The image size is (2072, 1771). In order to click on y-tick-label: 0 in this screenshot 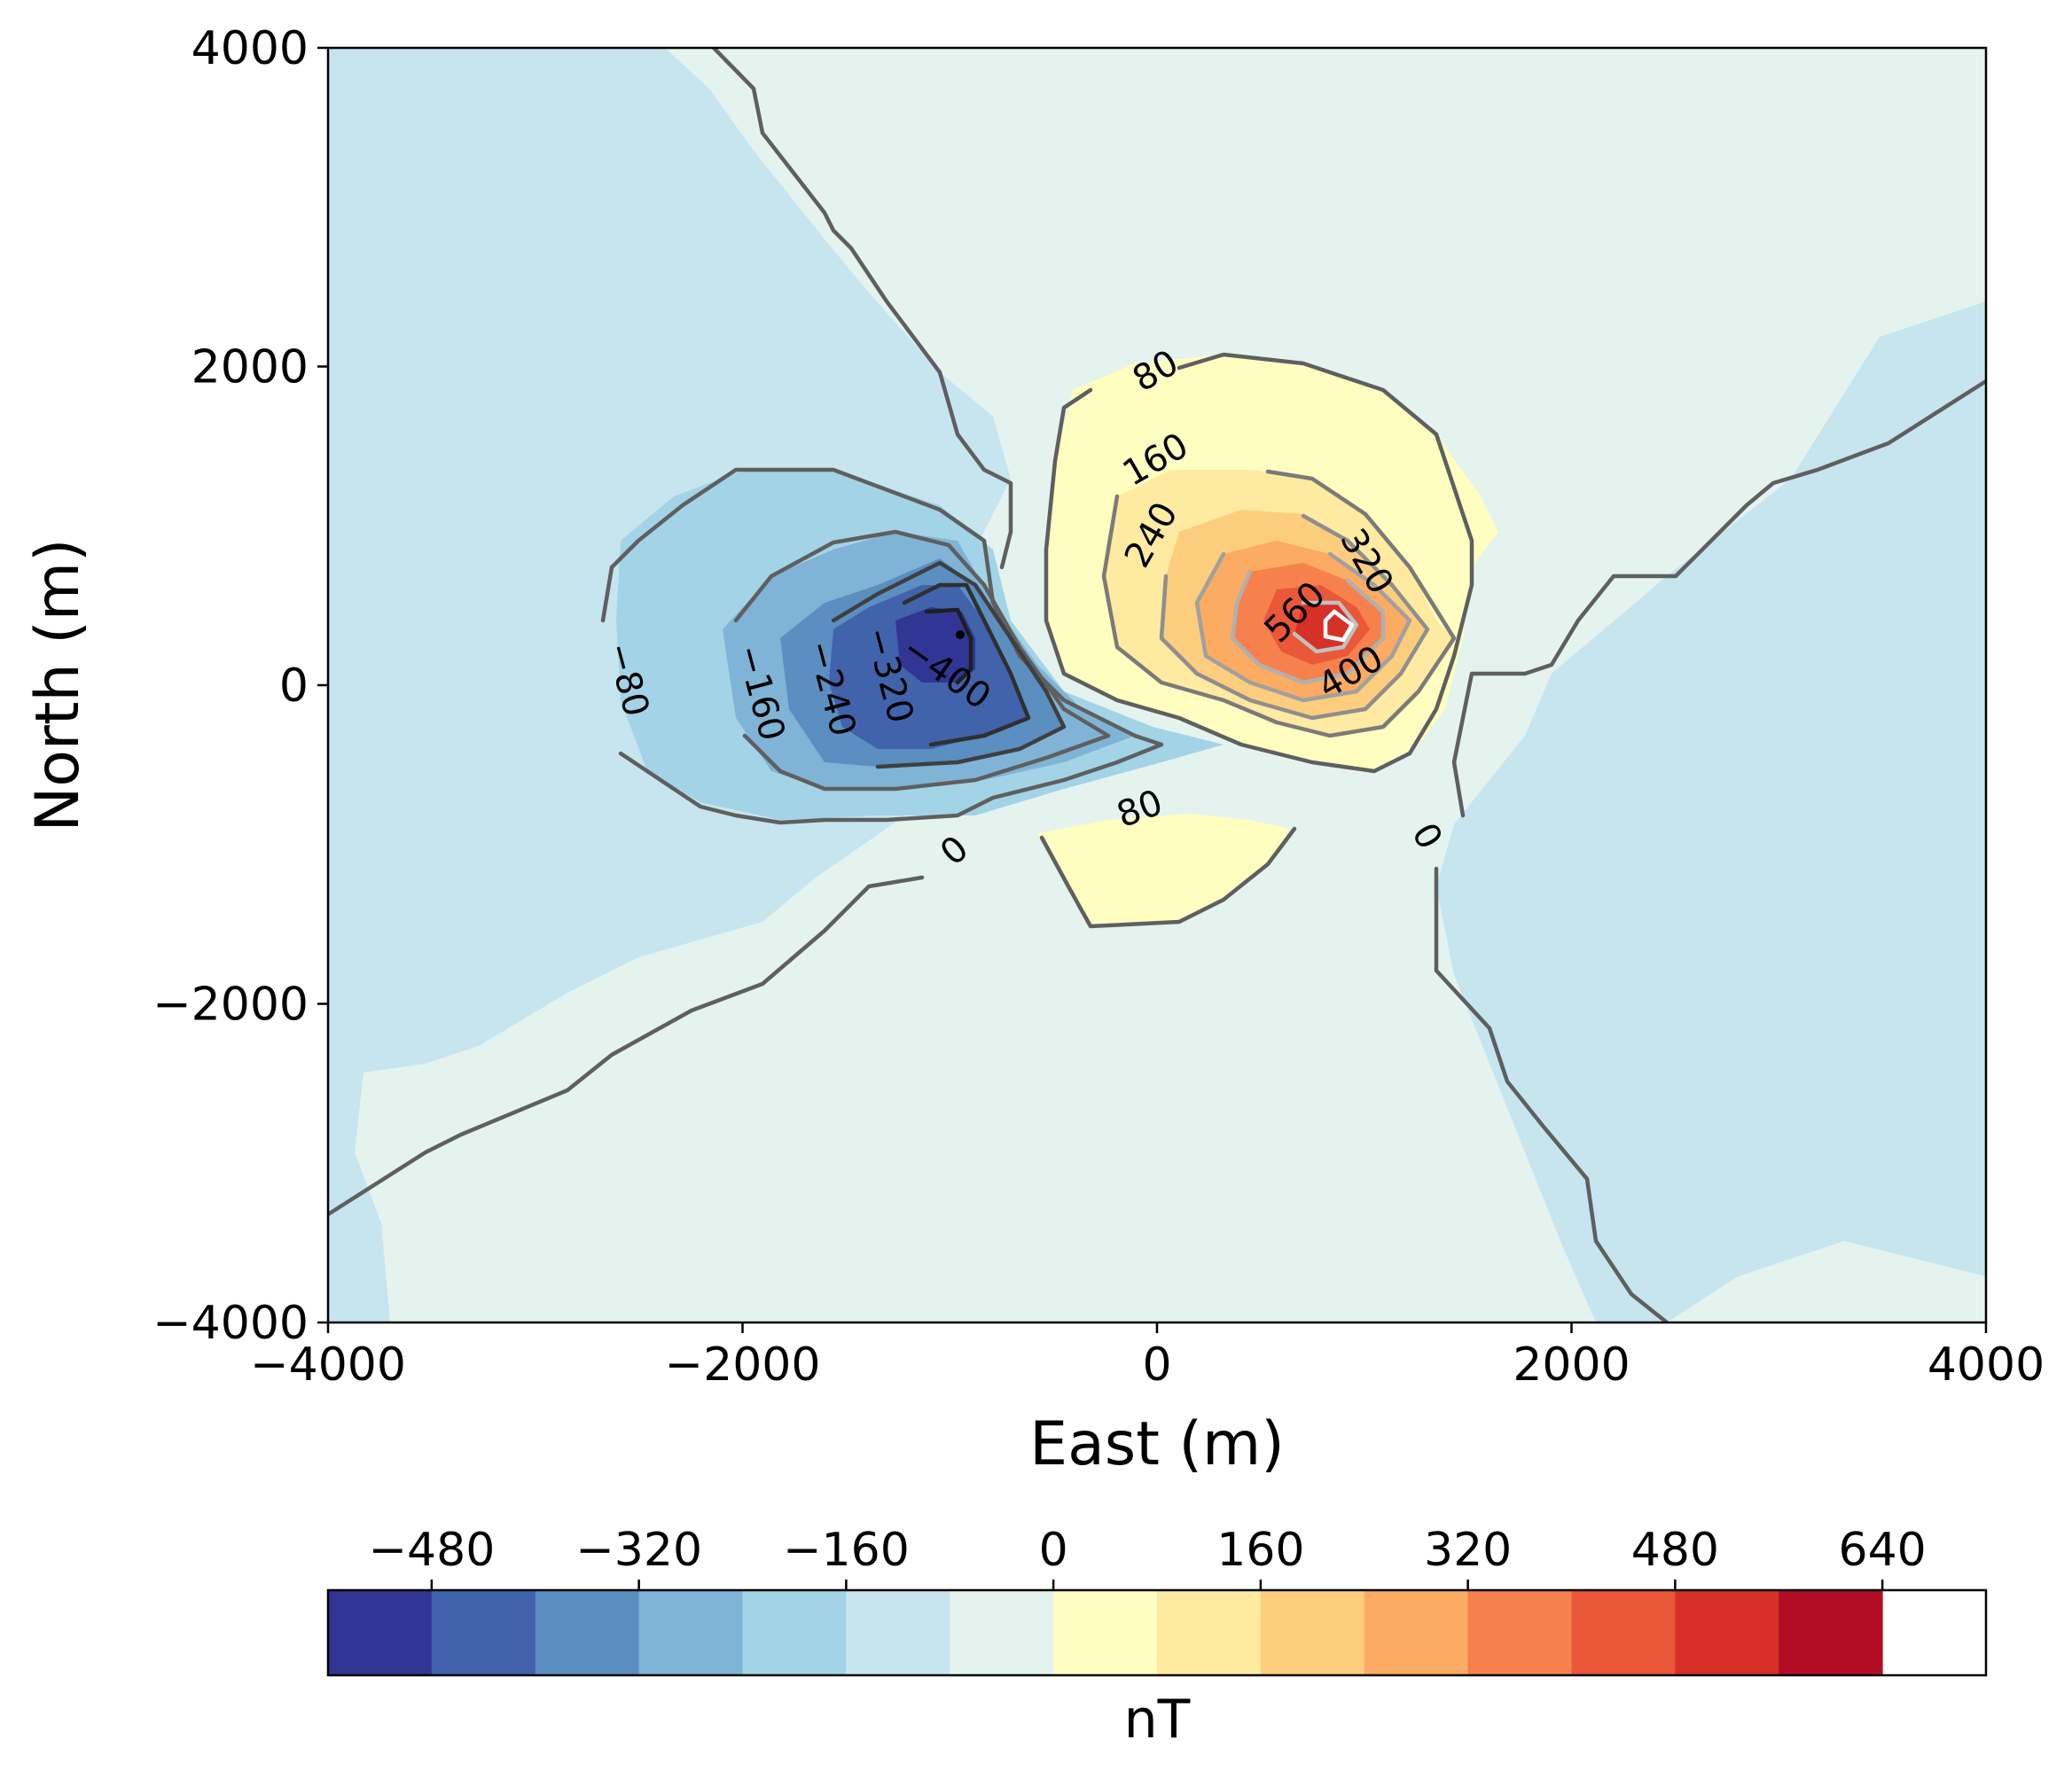, I will do `click(294, 686)`.